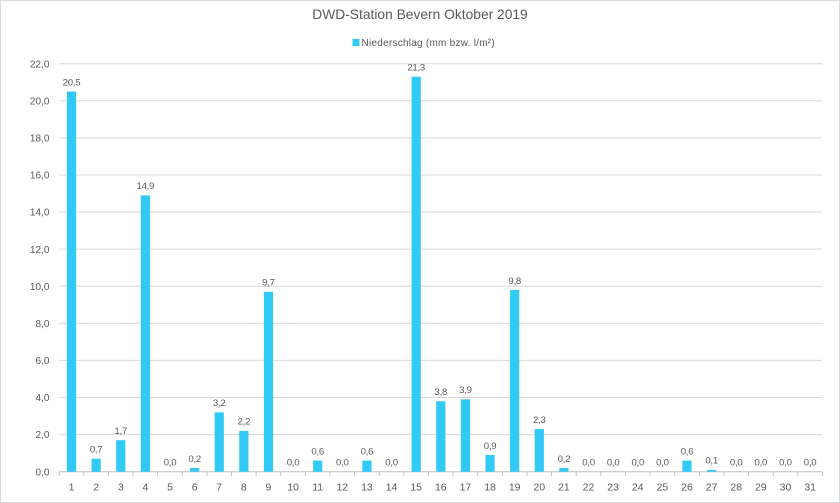  I want to click on svg-text: 0,7, so click(96, 450).